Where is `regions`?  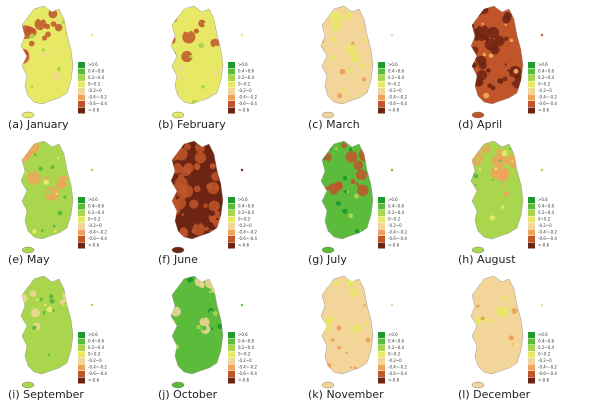
regions is located at coordinates (197, 55).